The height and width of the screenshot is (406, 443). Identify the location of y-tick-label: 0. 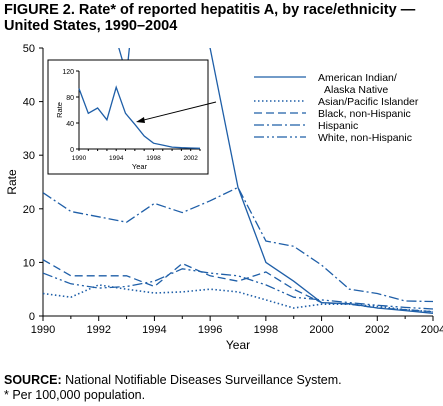
(32, 317).